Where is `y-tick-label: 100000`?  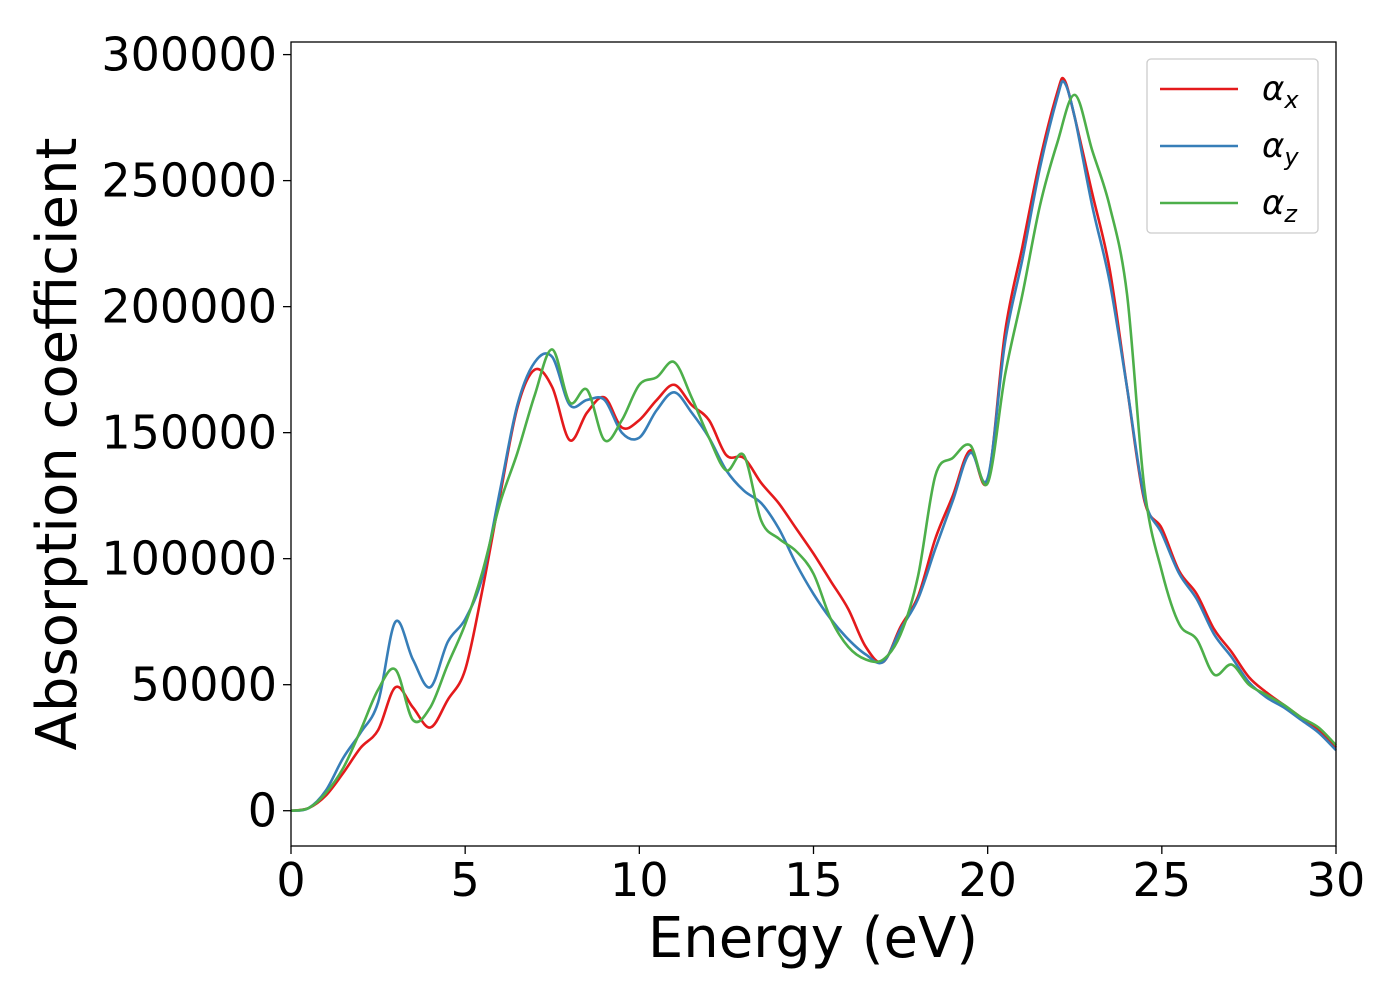 y-tick-label: 100000 is located at coordinates (189, 559).